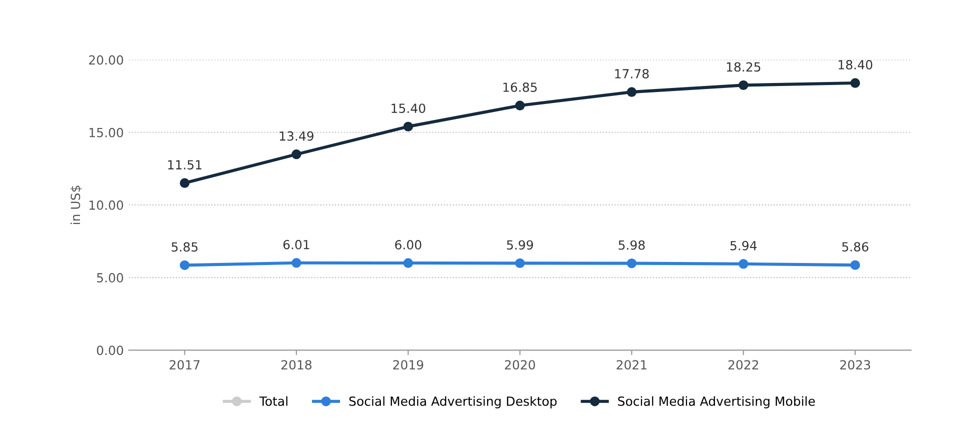 The height and width of the screenshot is (427, 954). Describe the element at coordinates (408, 365) in the screenshot. I see `x-tick-label: 2019` at that location.